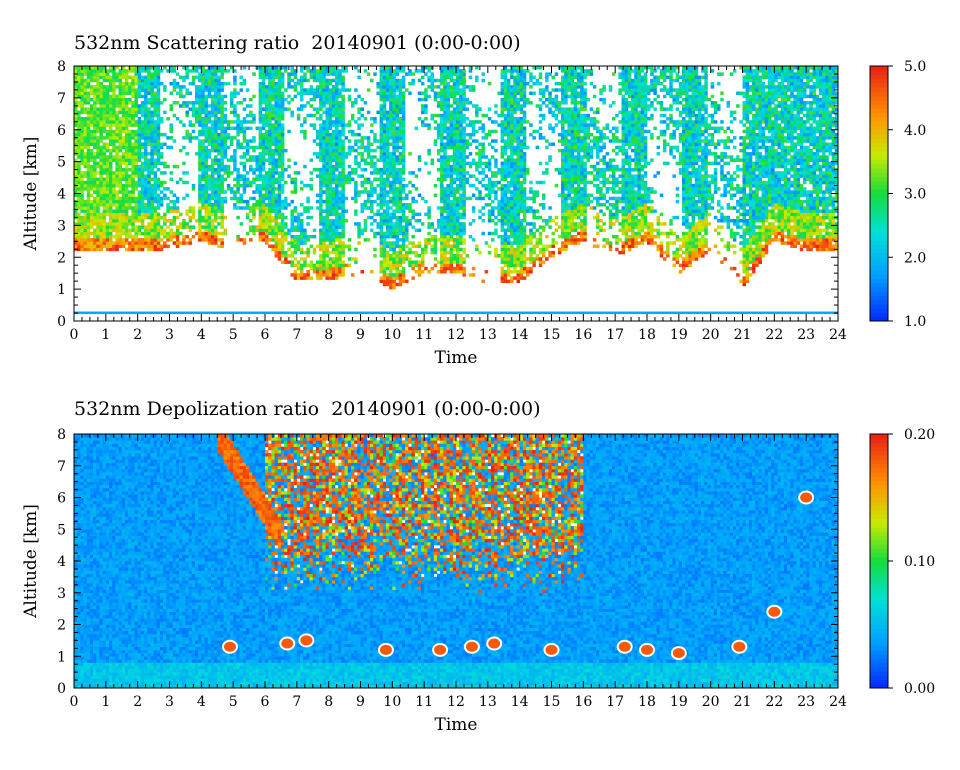  Describe the element at coordinates (915, 67) in the screenshot. I see `colorbar-tick-label: 5.0` at that location.